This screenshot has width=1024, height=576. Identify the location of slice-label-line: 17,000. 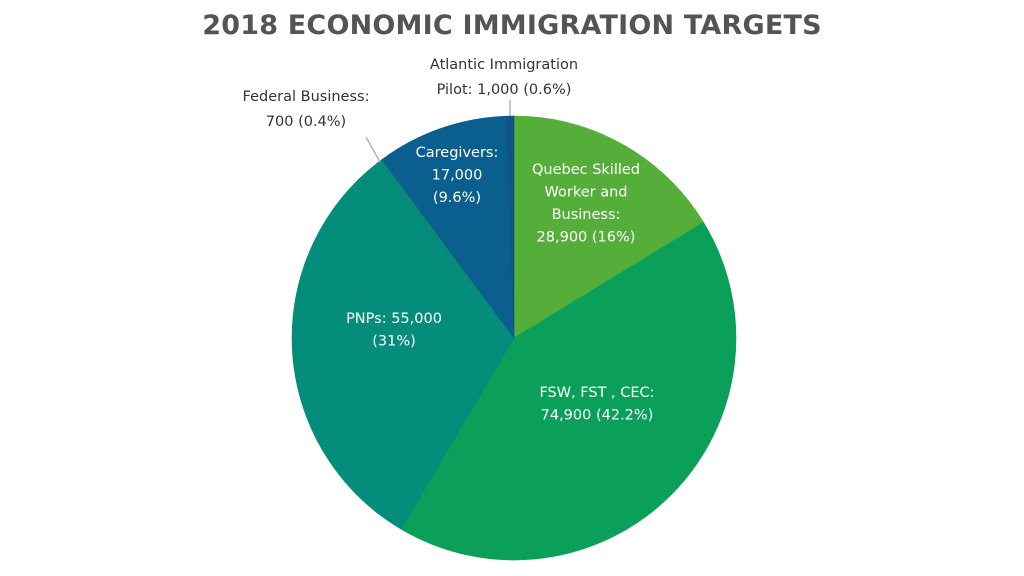
(457, 176).